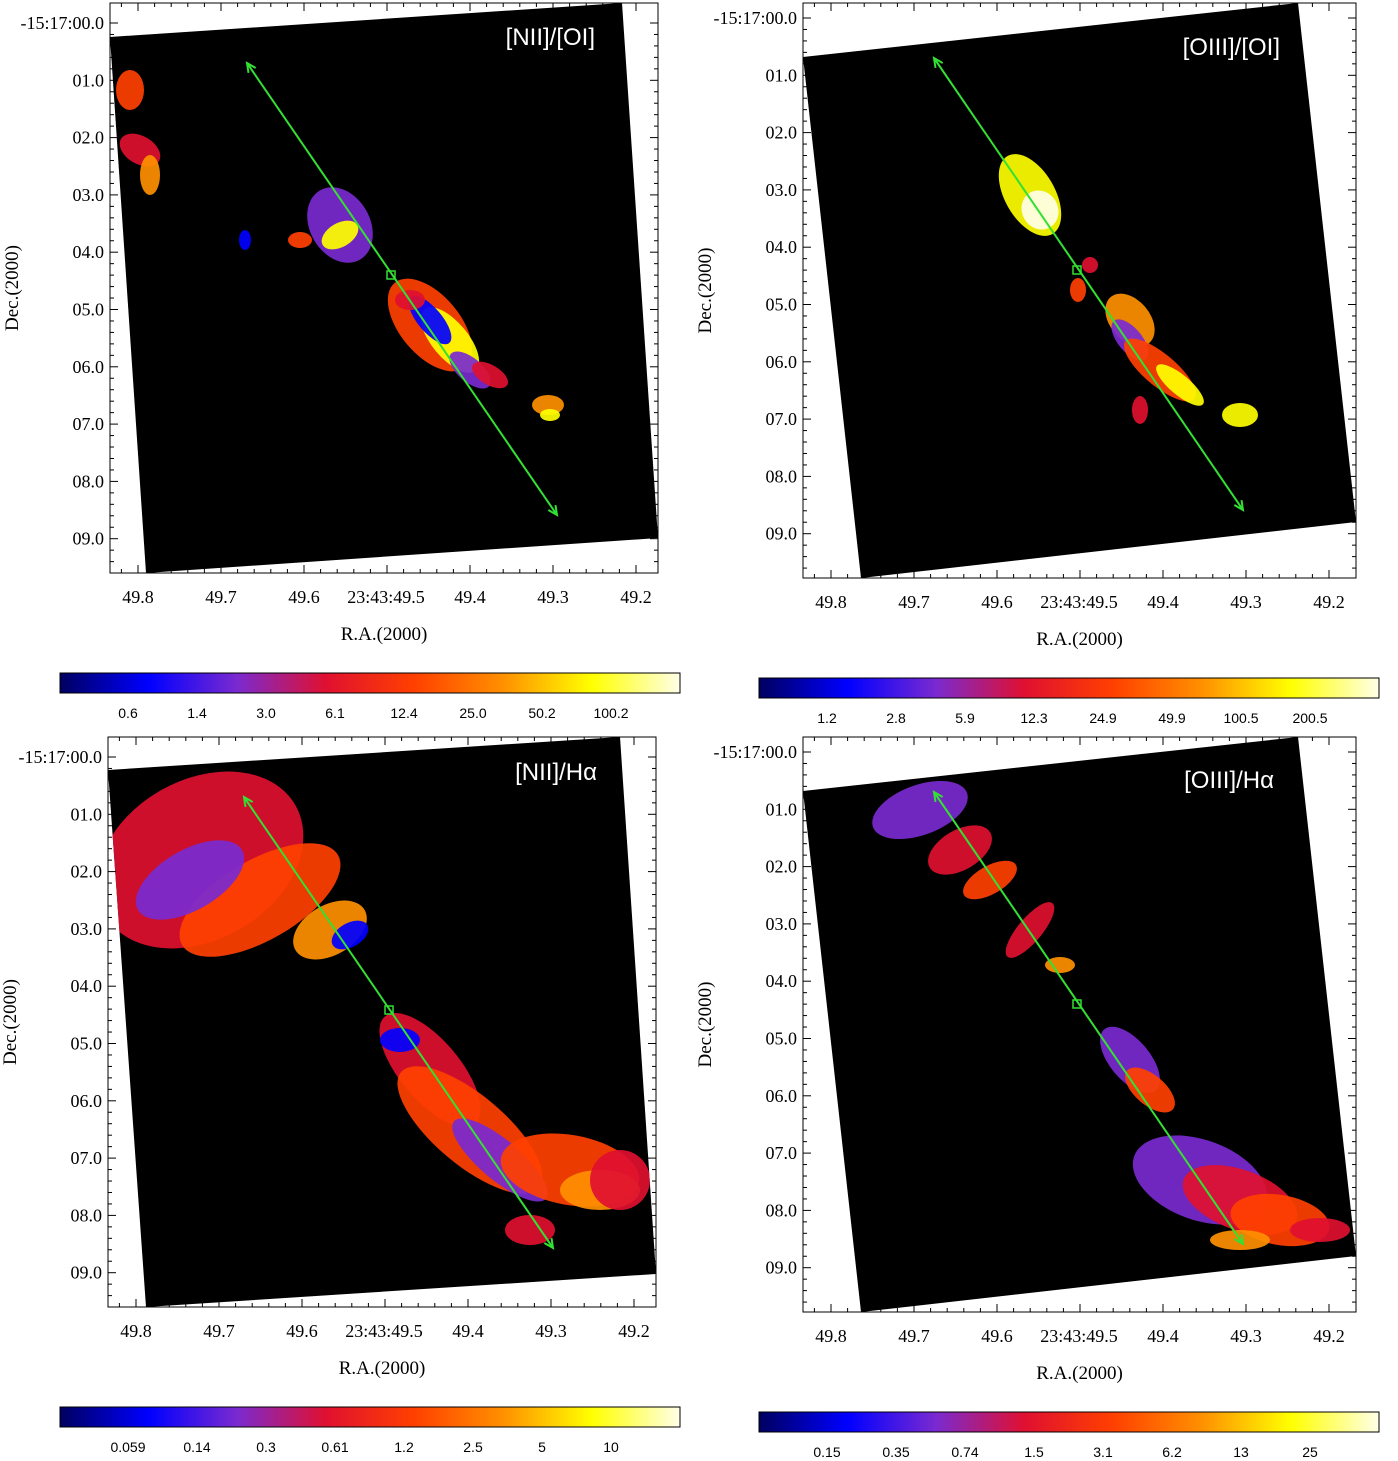  I want to click on colorbar-tick-label: 100.5, so click(1240, 718).